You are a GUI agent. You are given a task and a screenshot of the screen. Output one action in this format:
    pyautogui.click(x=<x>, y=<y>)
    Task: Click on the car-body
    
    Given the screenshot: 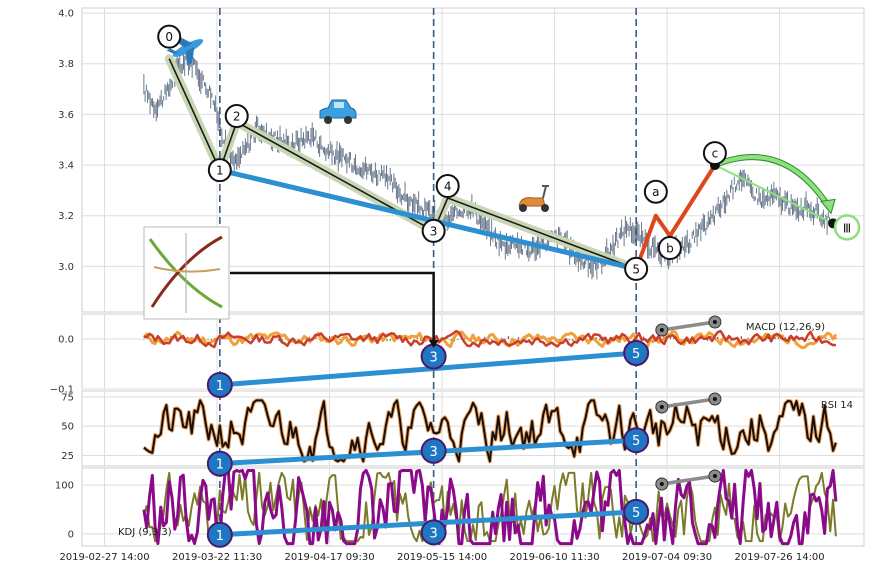 What is the action you would take?
    pyautogui.click(x=338, y=109)
    